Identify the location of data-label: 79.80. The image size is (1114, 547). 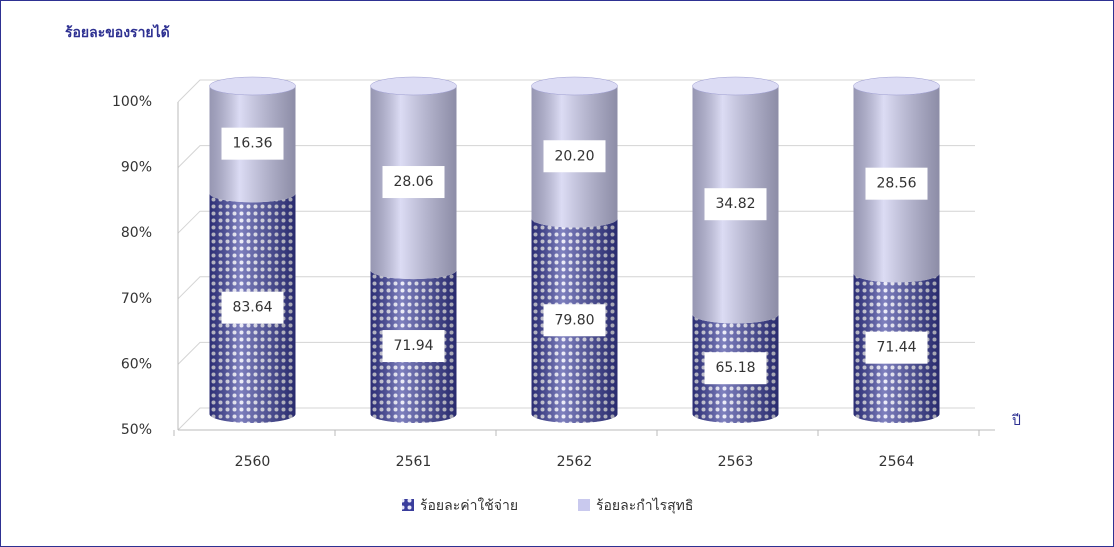
(574, 320).